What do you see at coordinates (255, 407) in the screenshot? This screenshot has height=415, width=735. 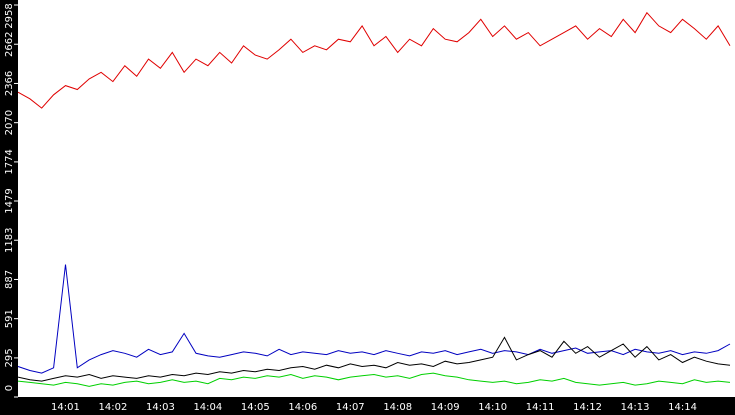 I see `x-tick-label: 14:05` at bounding box center [255, 407].